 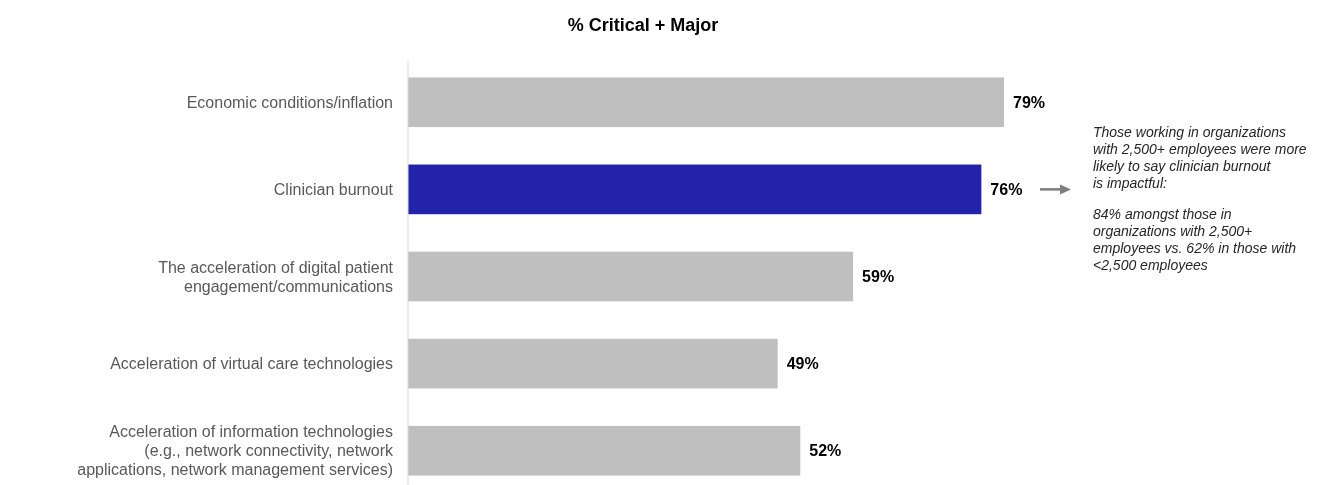 I want to click on y-tick-label: Economic conditions/inflation, so click(x=289, y=102).